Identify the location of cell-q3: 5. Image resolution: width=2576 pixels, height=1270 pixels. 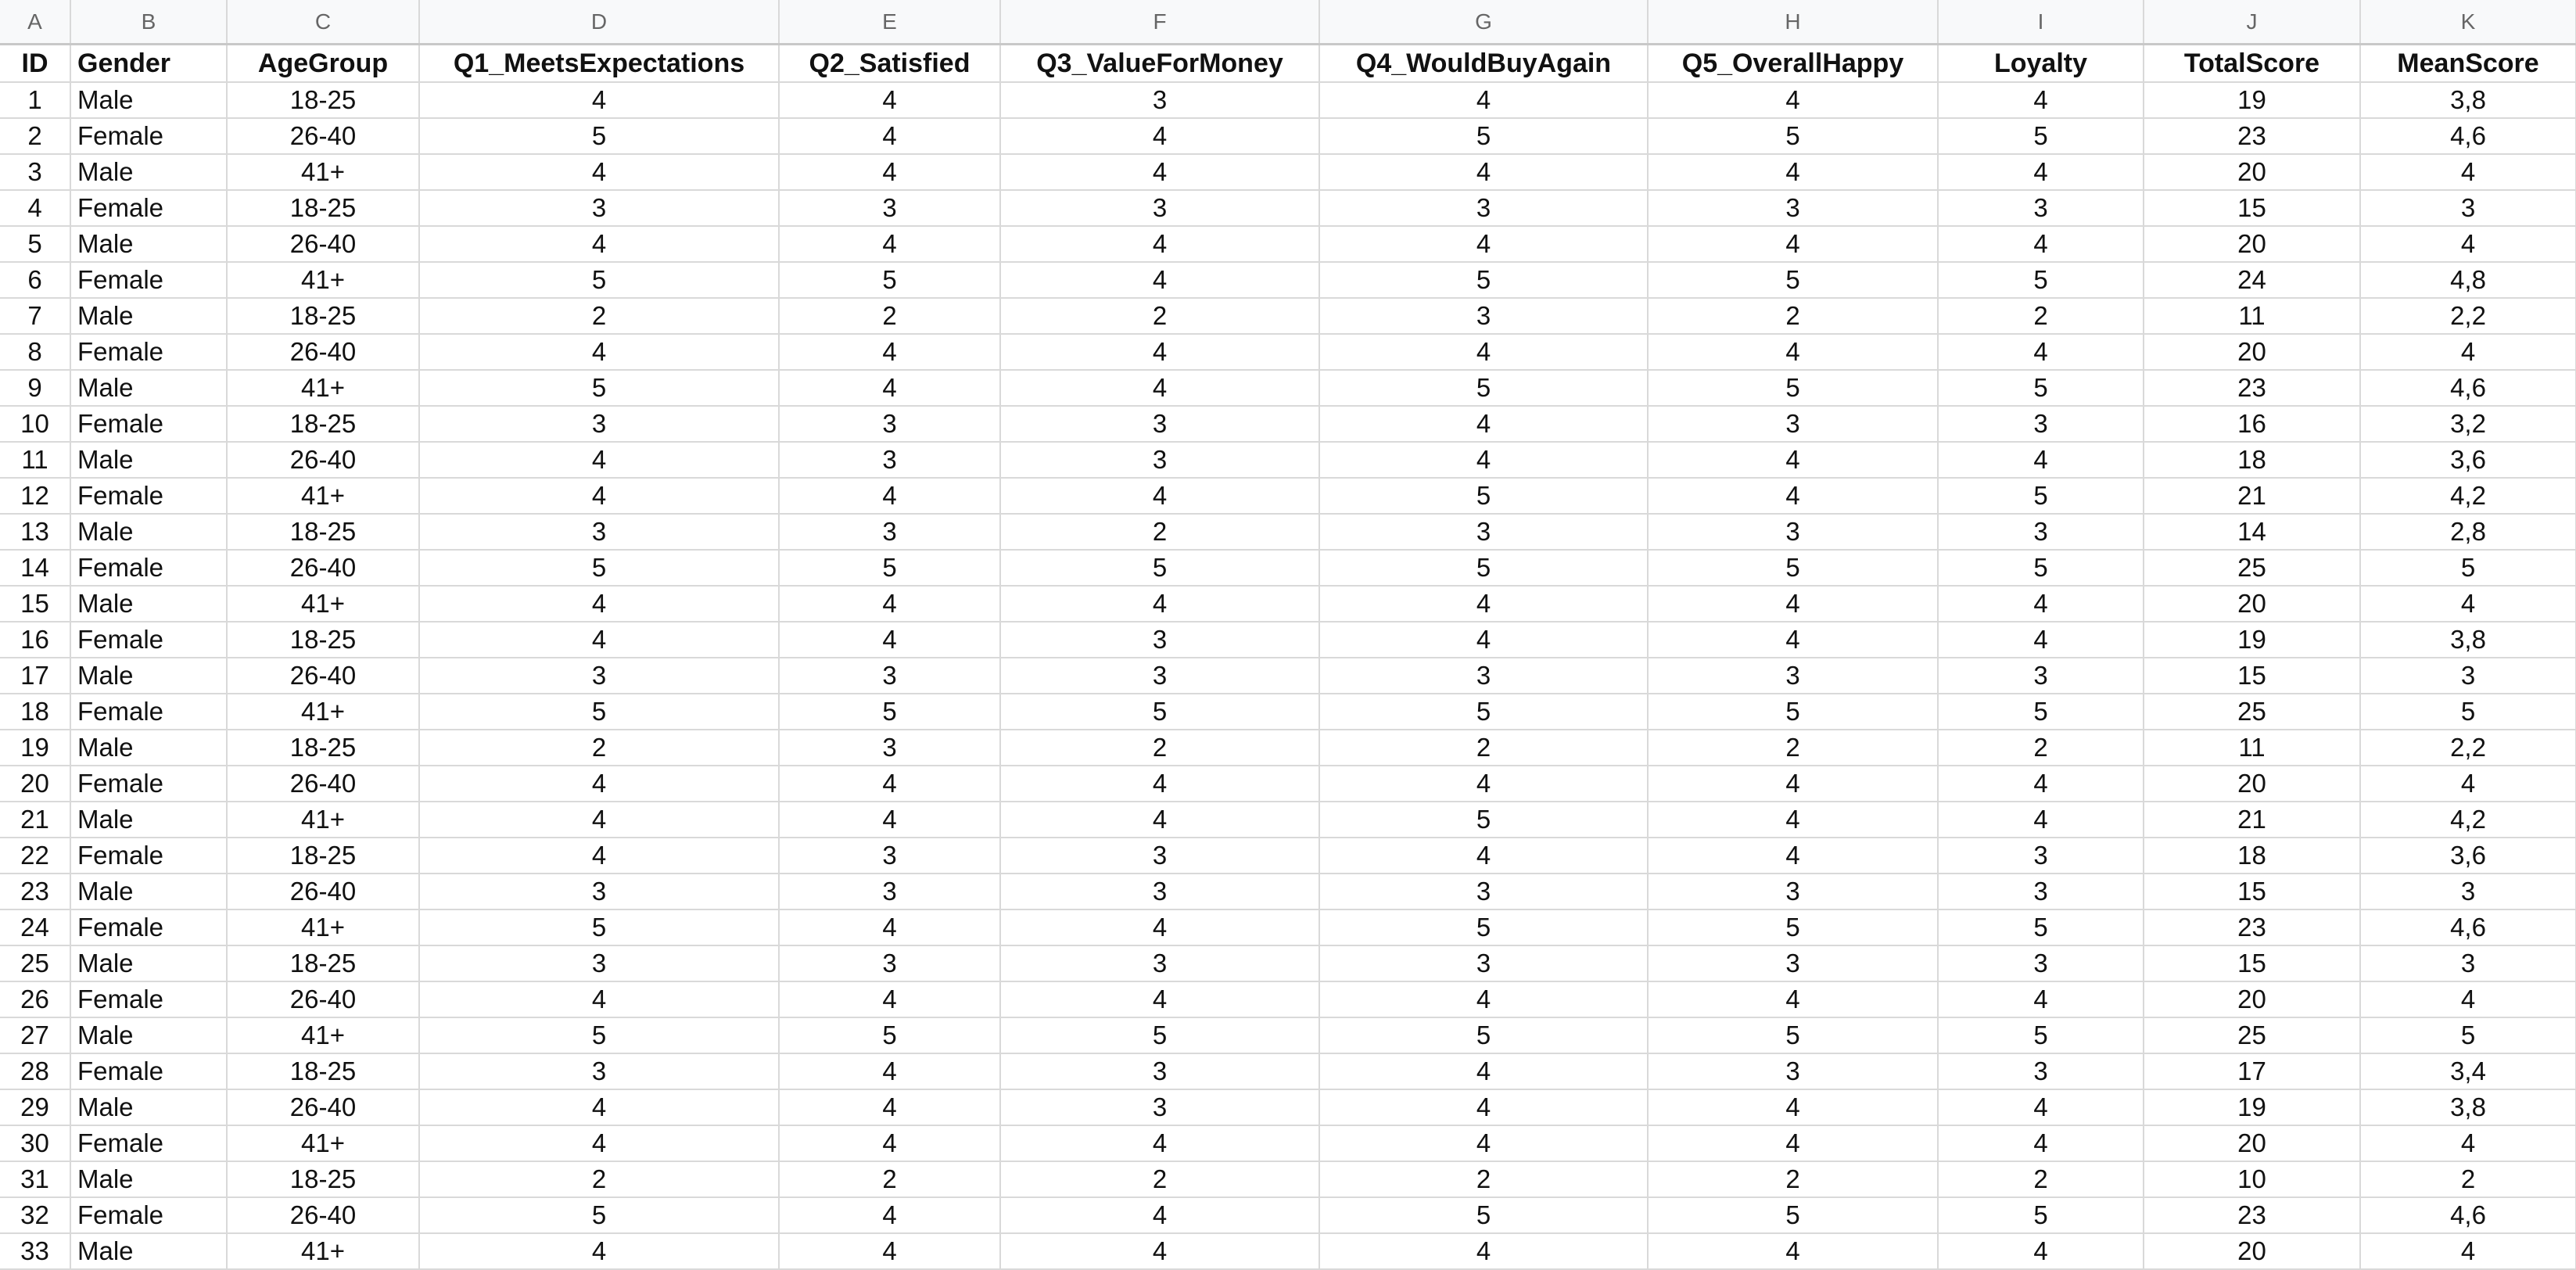
(1160, 712).